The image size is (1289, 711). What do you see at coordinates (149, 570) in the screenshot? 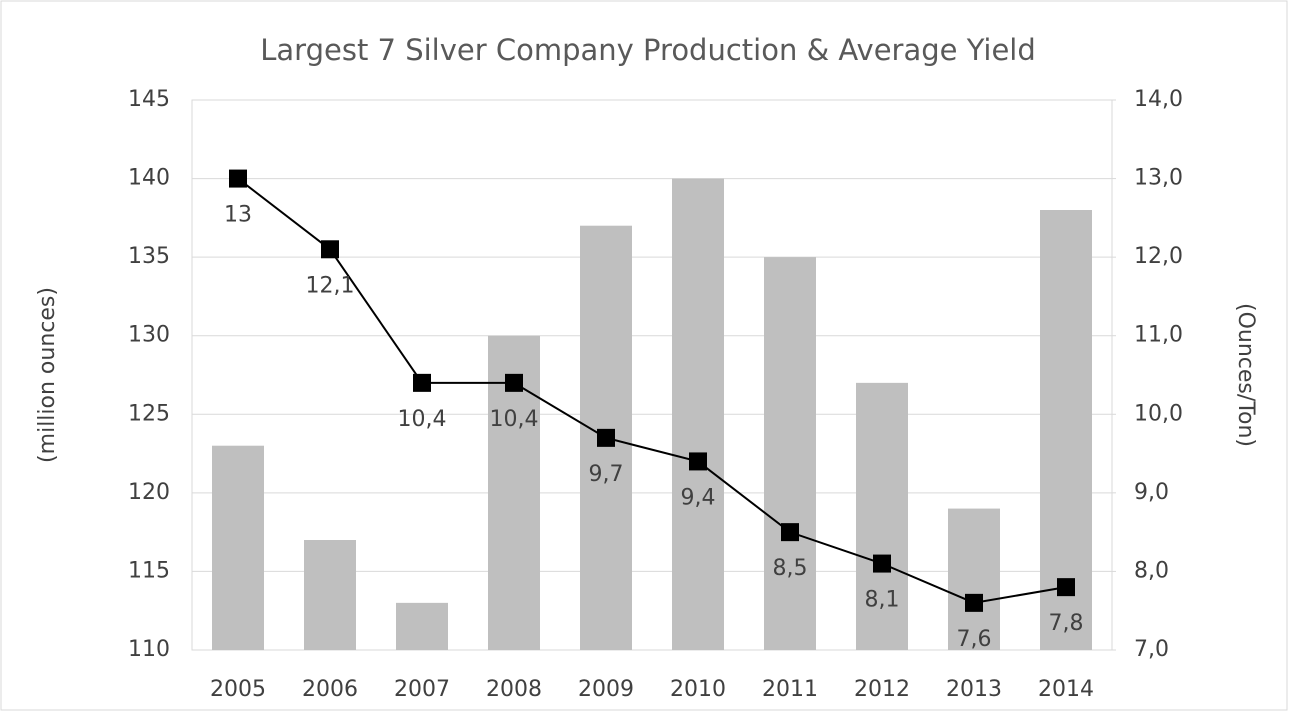
I see `y-tick-label: 115` at bounding box center [149, 570].